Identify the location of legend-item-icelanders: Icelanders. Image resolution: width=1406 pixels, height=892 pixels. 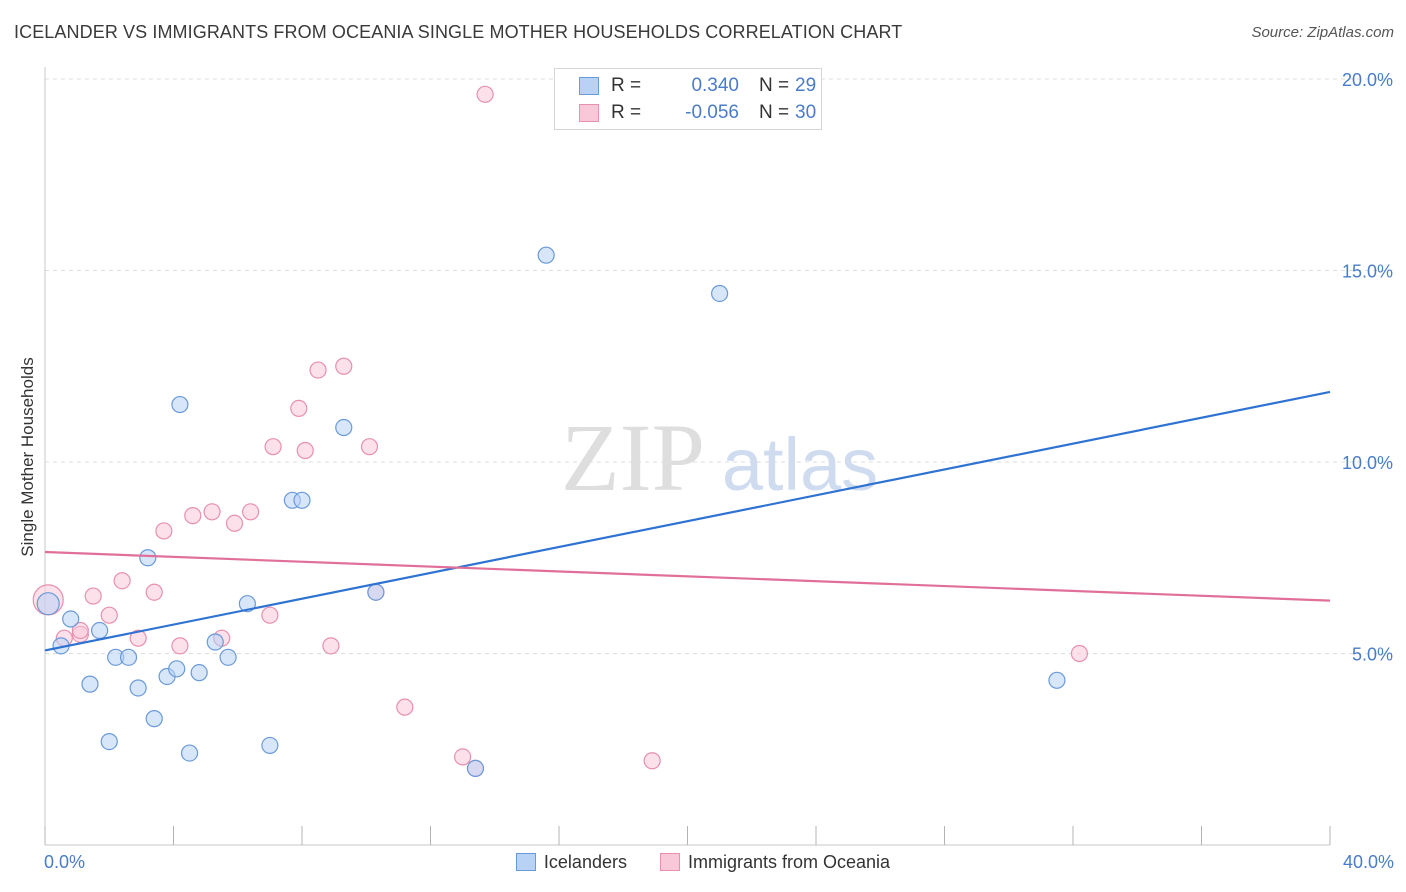
(571, 862).